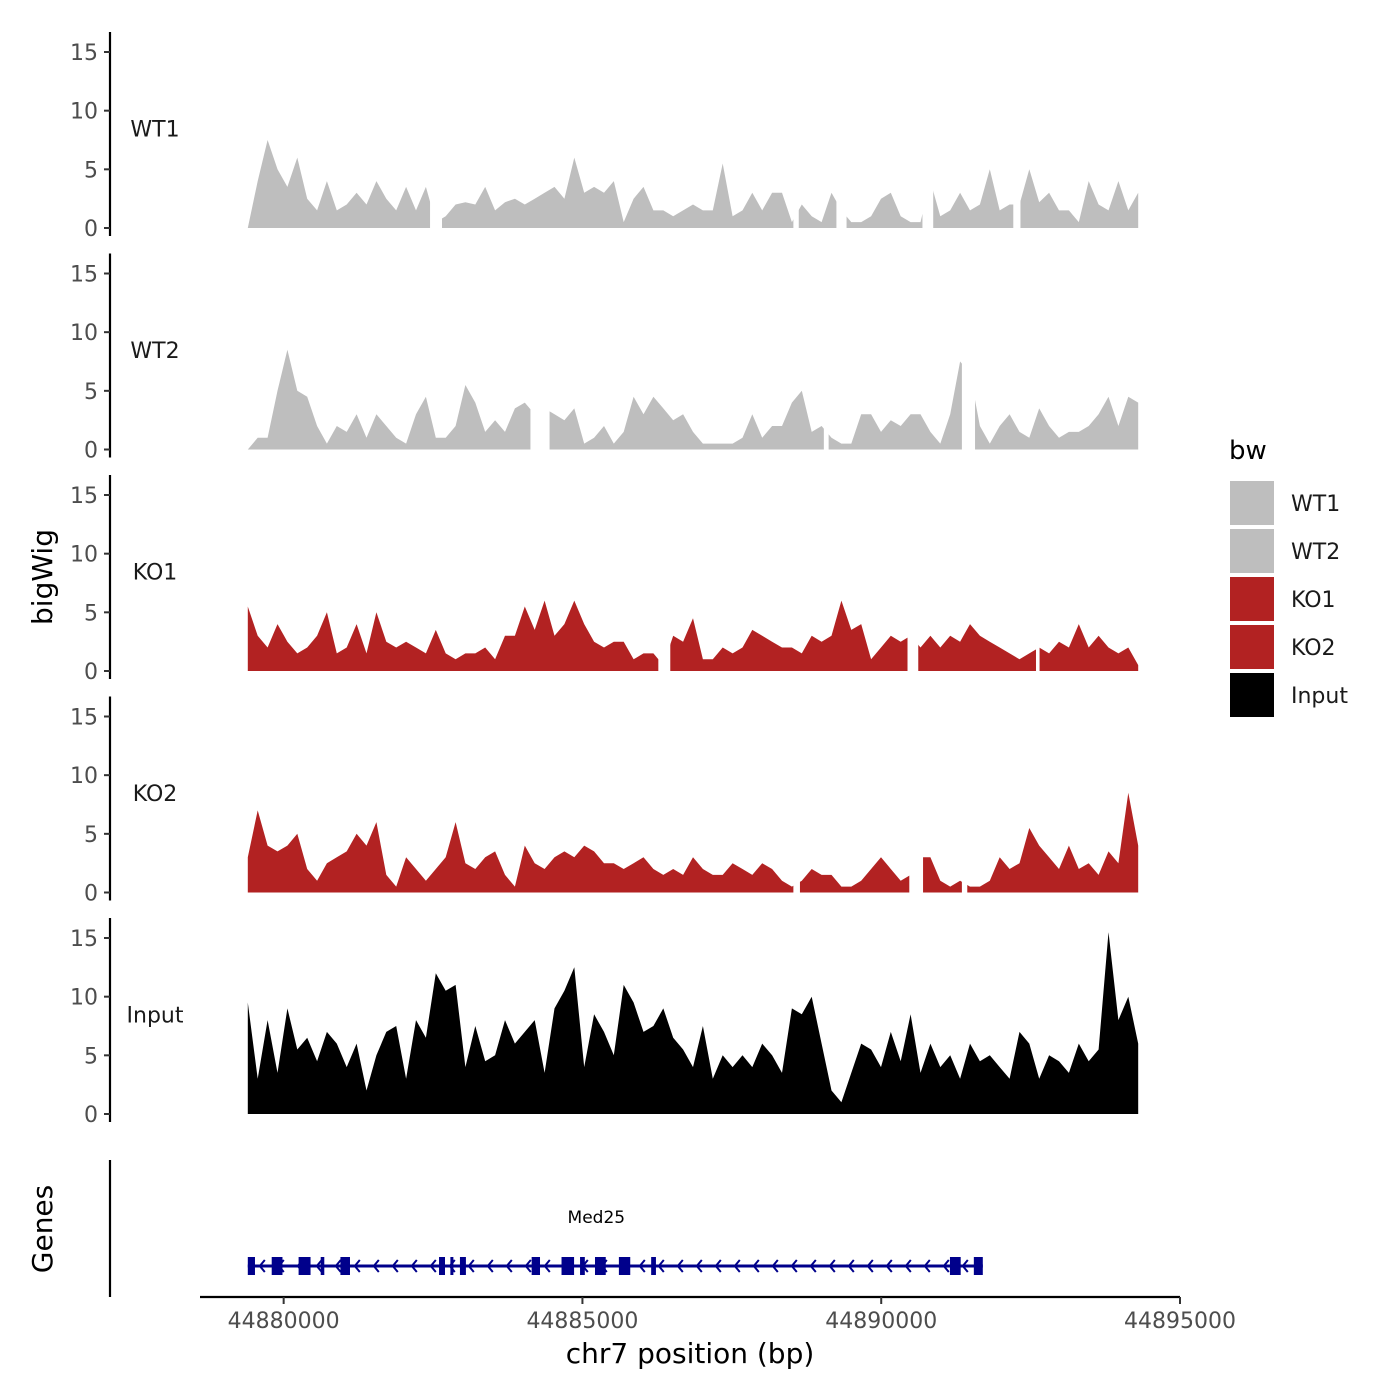 This screenshot has width=1400, height=1400. I want to click on legend-label: KO1, so click(1313, 600).